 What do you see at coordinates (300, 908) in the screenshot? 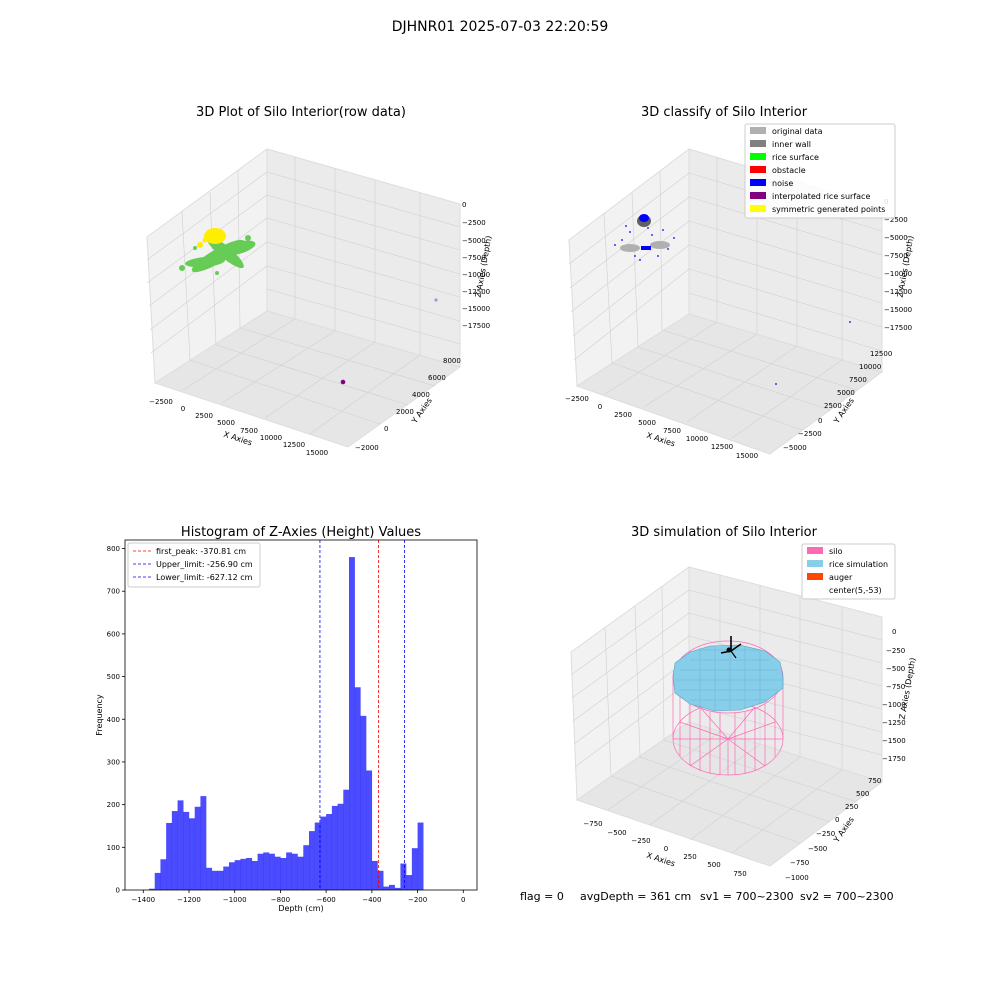
I see `histogram-xlabel: Depth (cm)` at bounding box center [300, 908].